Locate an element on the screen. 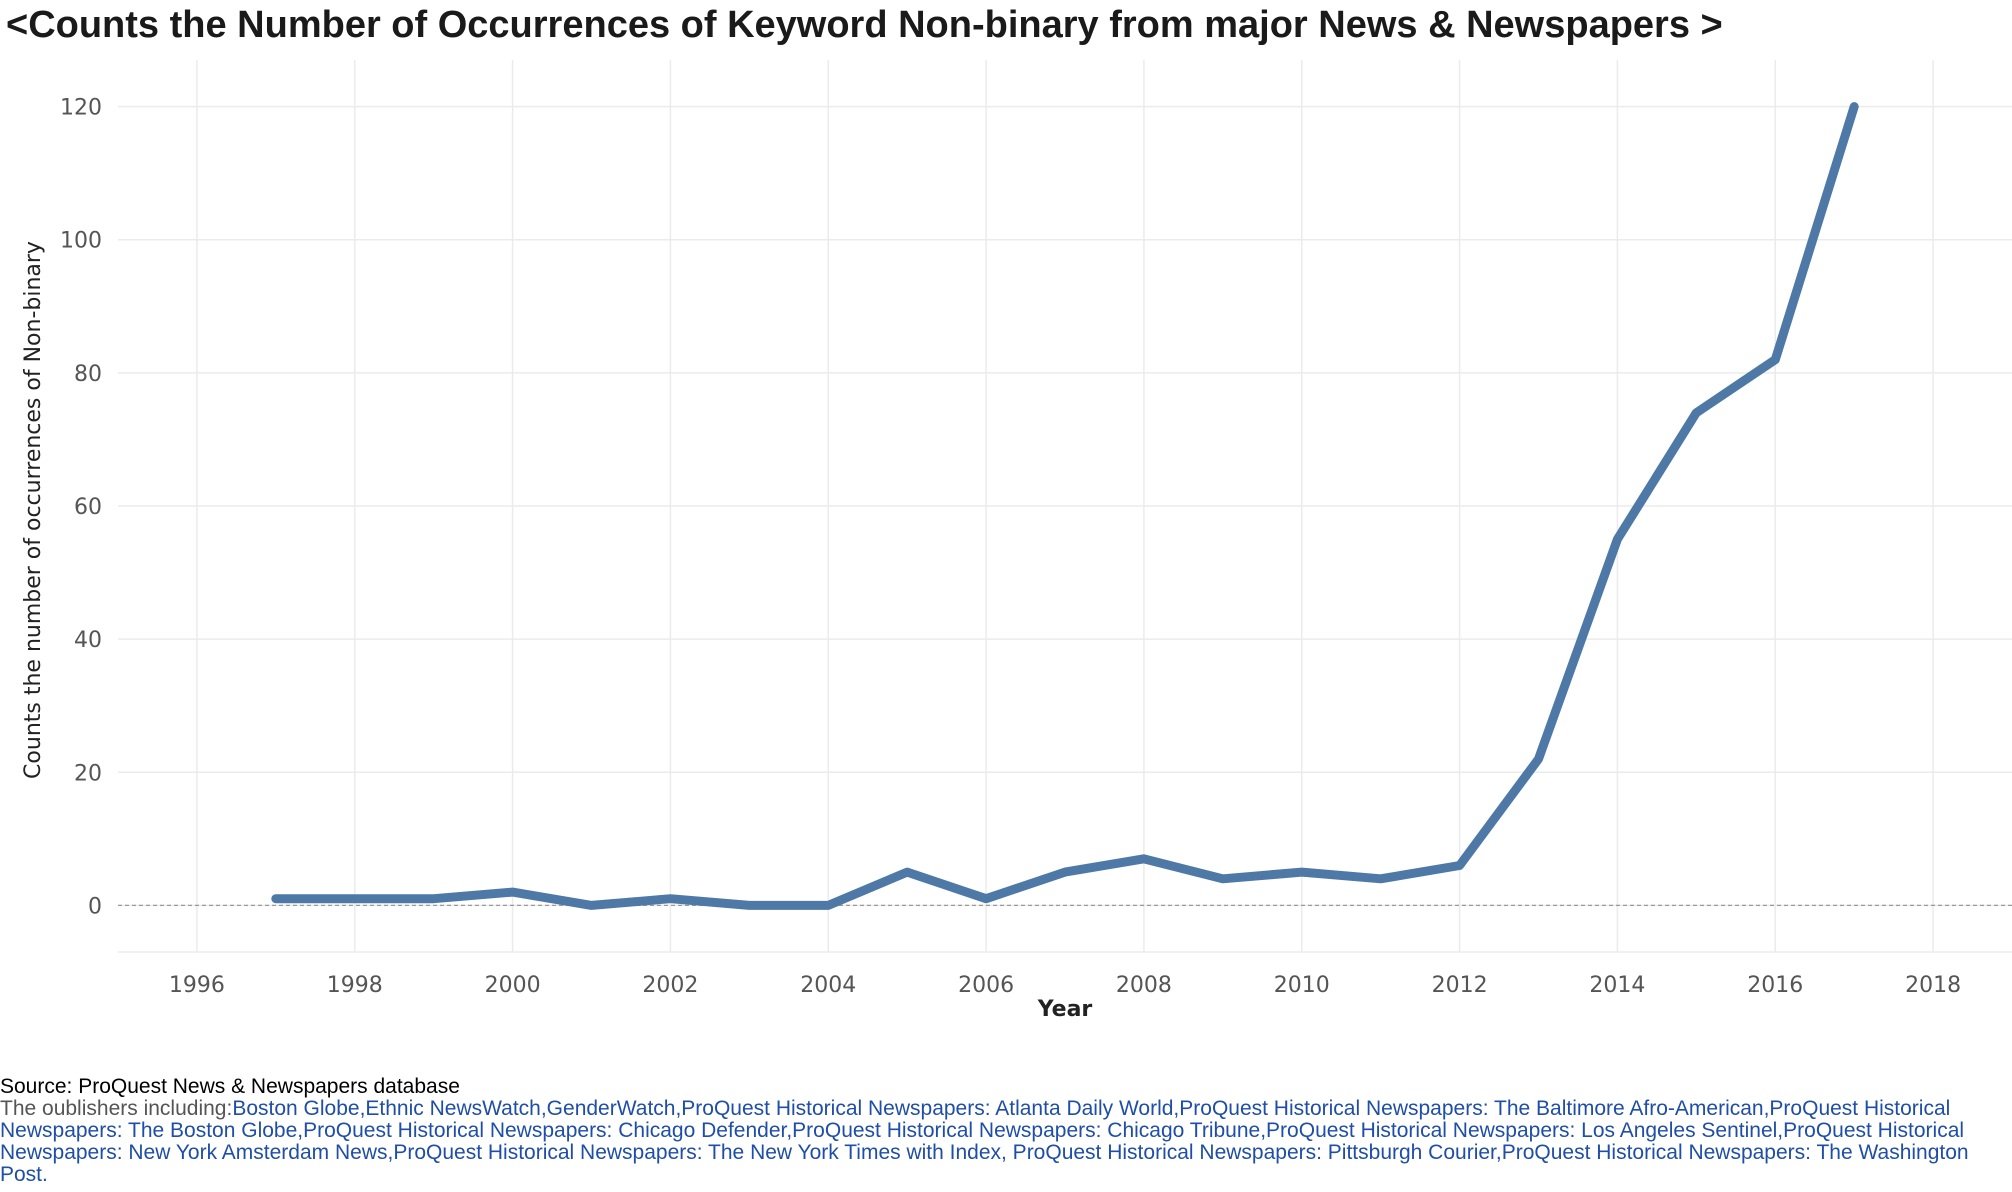 The image size is (2012, 1192). x-tick-label: 2018 is located at coordinates (1933, 985).